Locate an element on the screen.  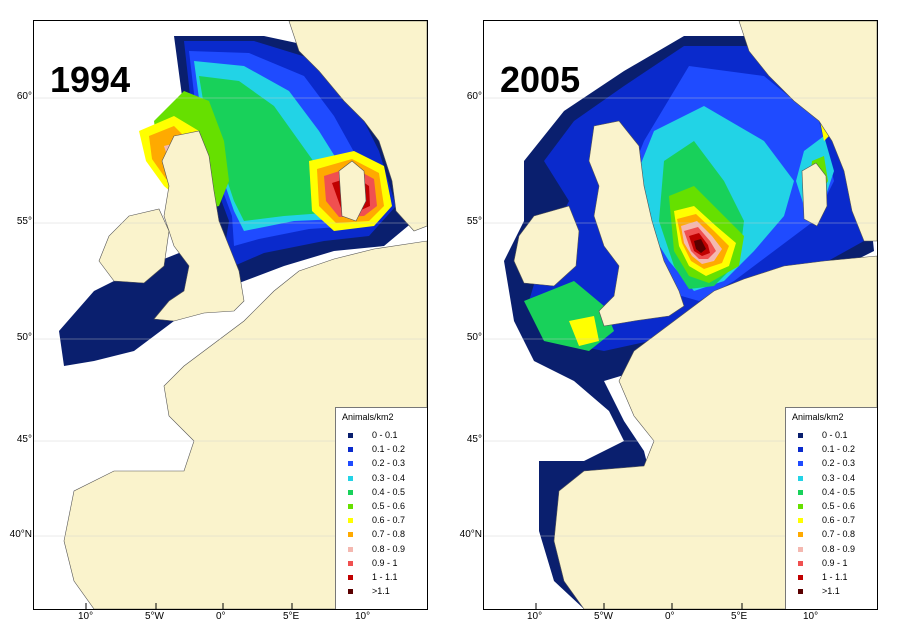
lon-label-0-left: 0° is located at coordinates (221, 616).